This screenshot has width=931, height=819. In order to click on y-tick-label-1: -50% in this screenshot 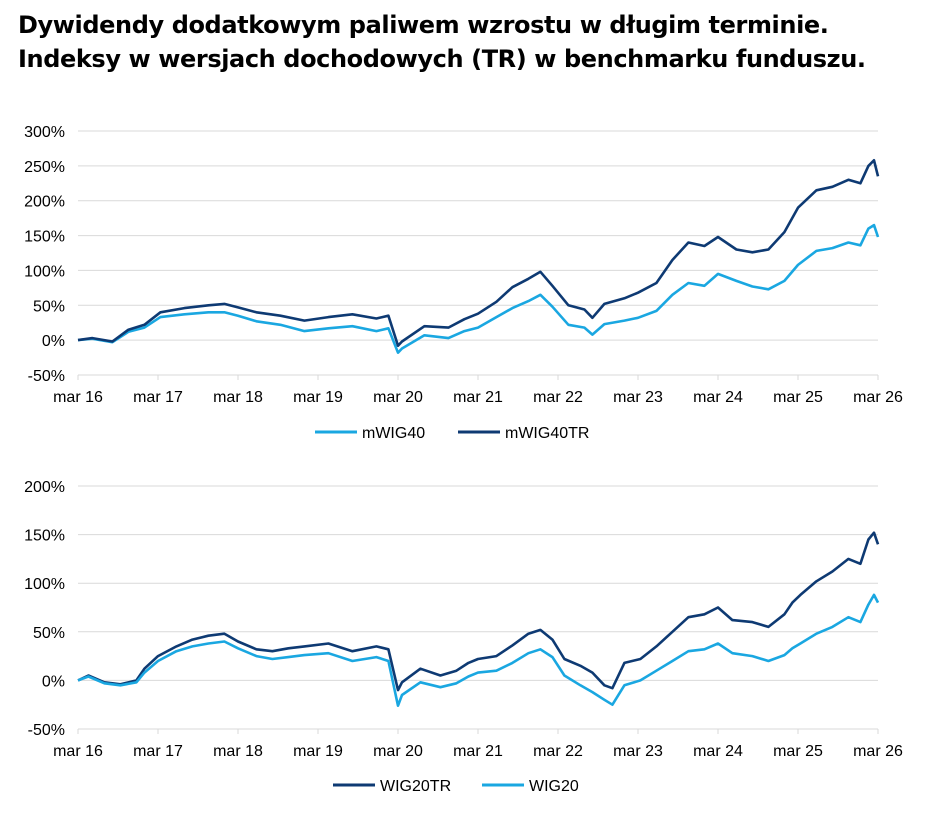, I will do `click(46, 376)`.